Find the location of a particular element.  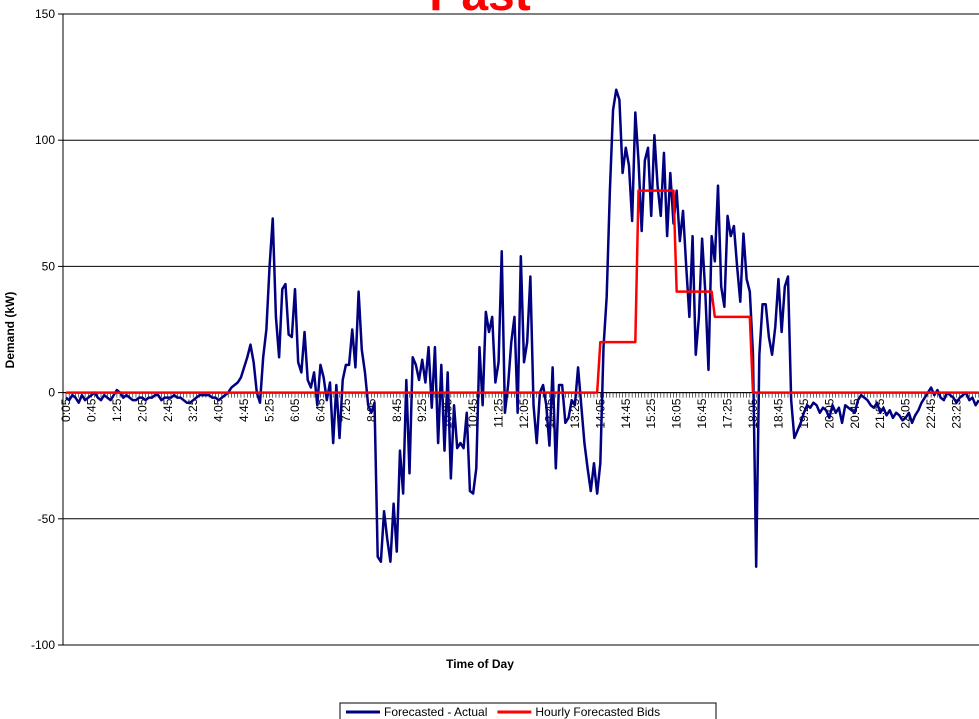

x-tick-label: 16:45 is located at coordinates (702, 413).